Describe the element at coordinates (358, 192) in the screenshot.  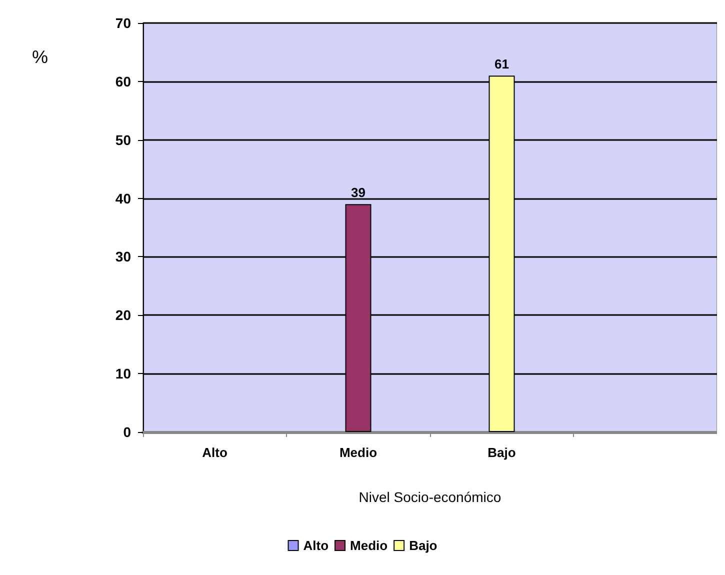
I see `data-label: 39` at that location.